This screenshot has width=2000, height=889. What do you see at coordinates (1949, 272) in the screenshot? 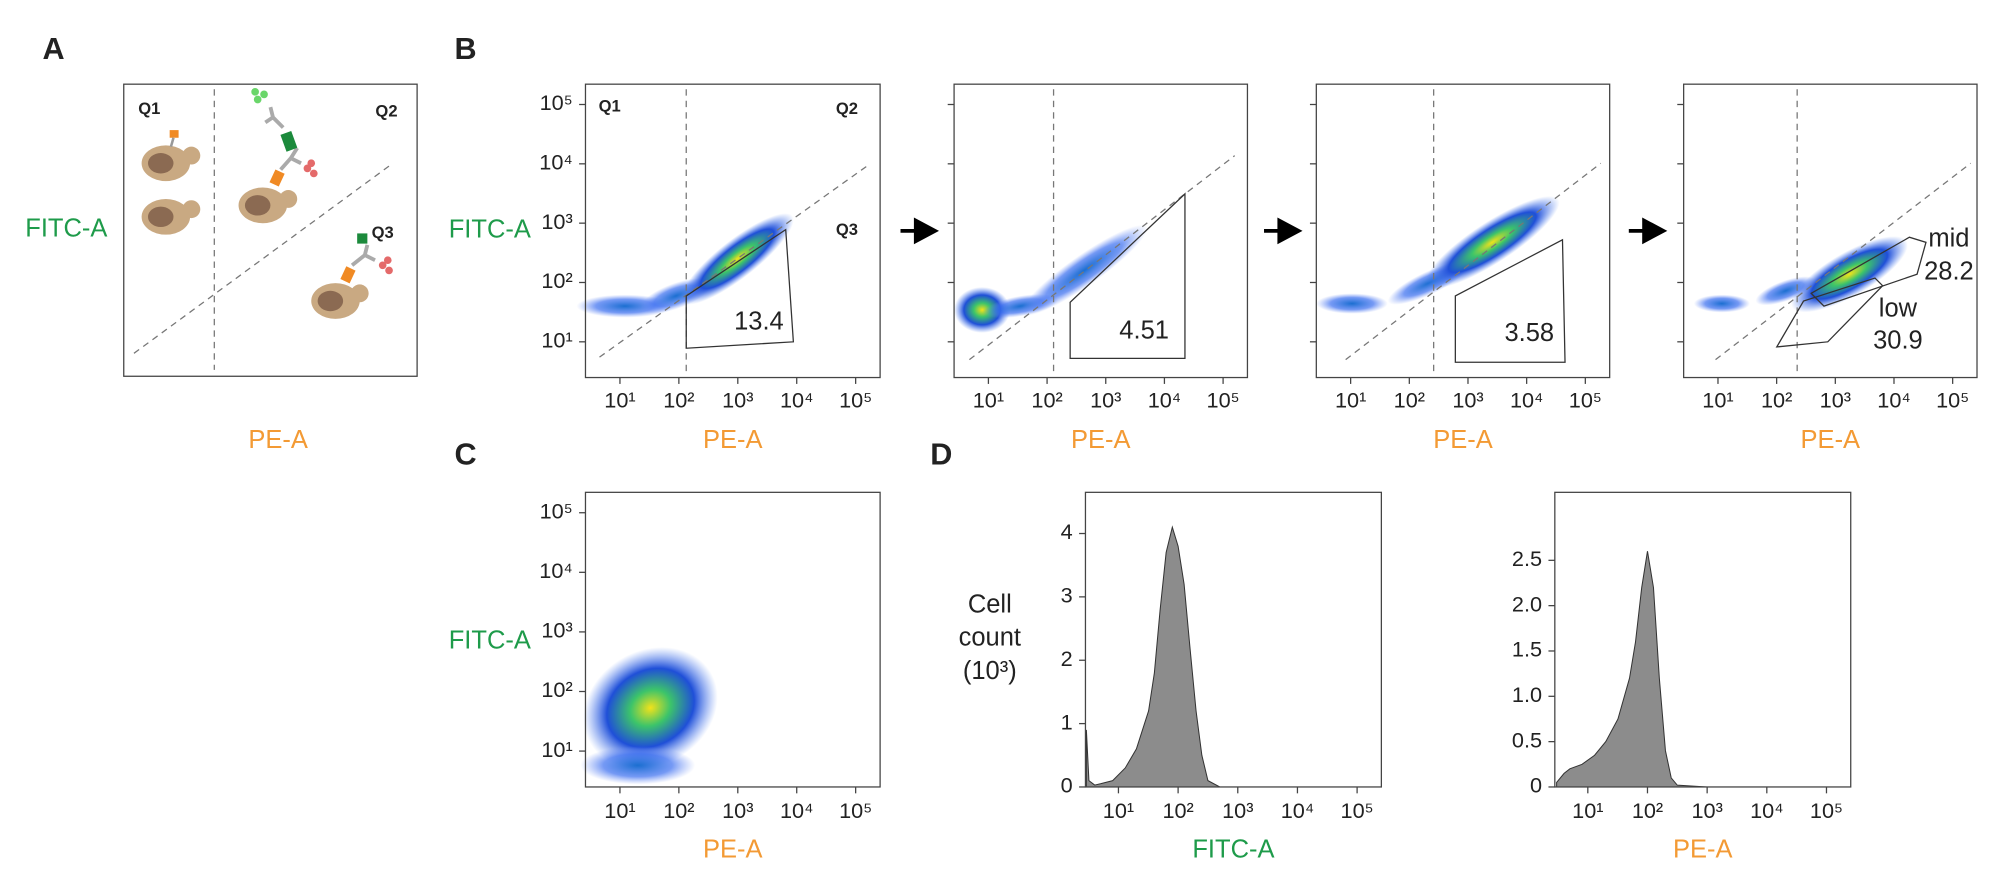
I see `gate-label: 28.2` at bounding box center [1949, 272].